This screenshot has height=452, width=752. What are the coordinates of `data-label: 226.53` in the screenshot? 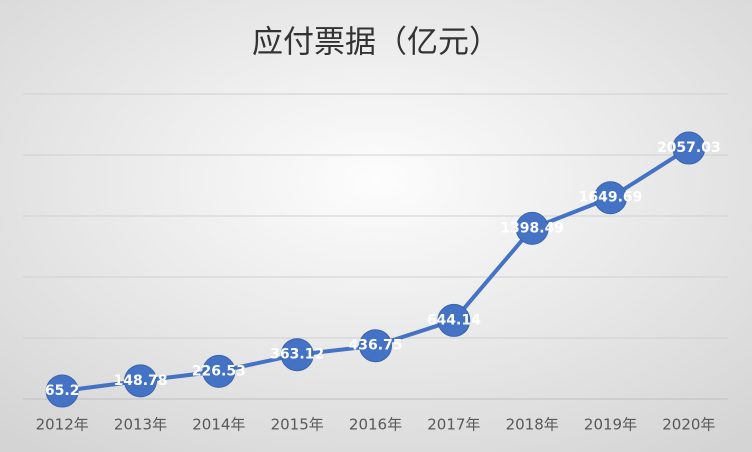 It's located at (219, 371).